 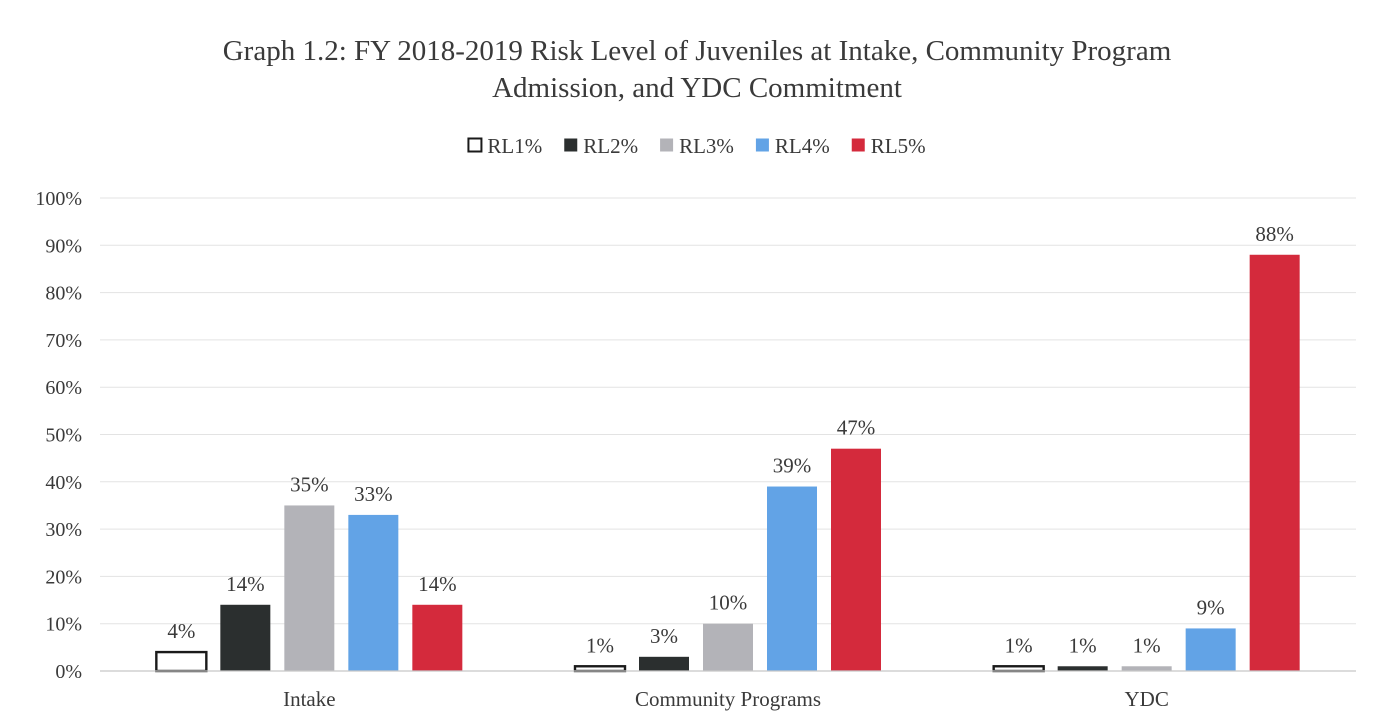 I want to click on bar-rl3-ydc, so click(x=1146, y=668).